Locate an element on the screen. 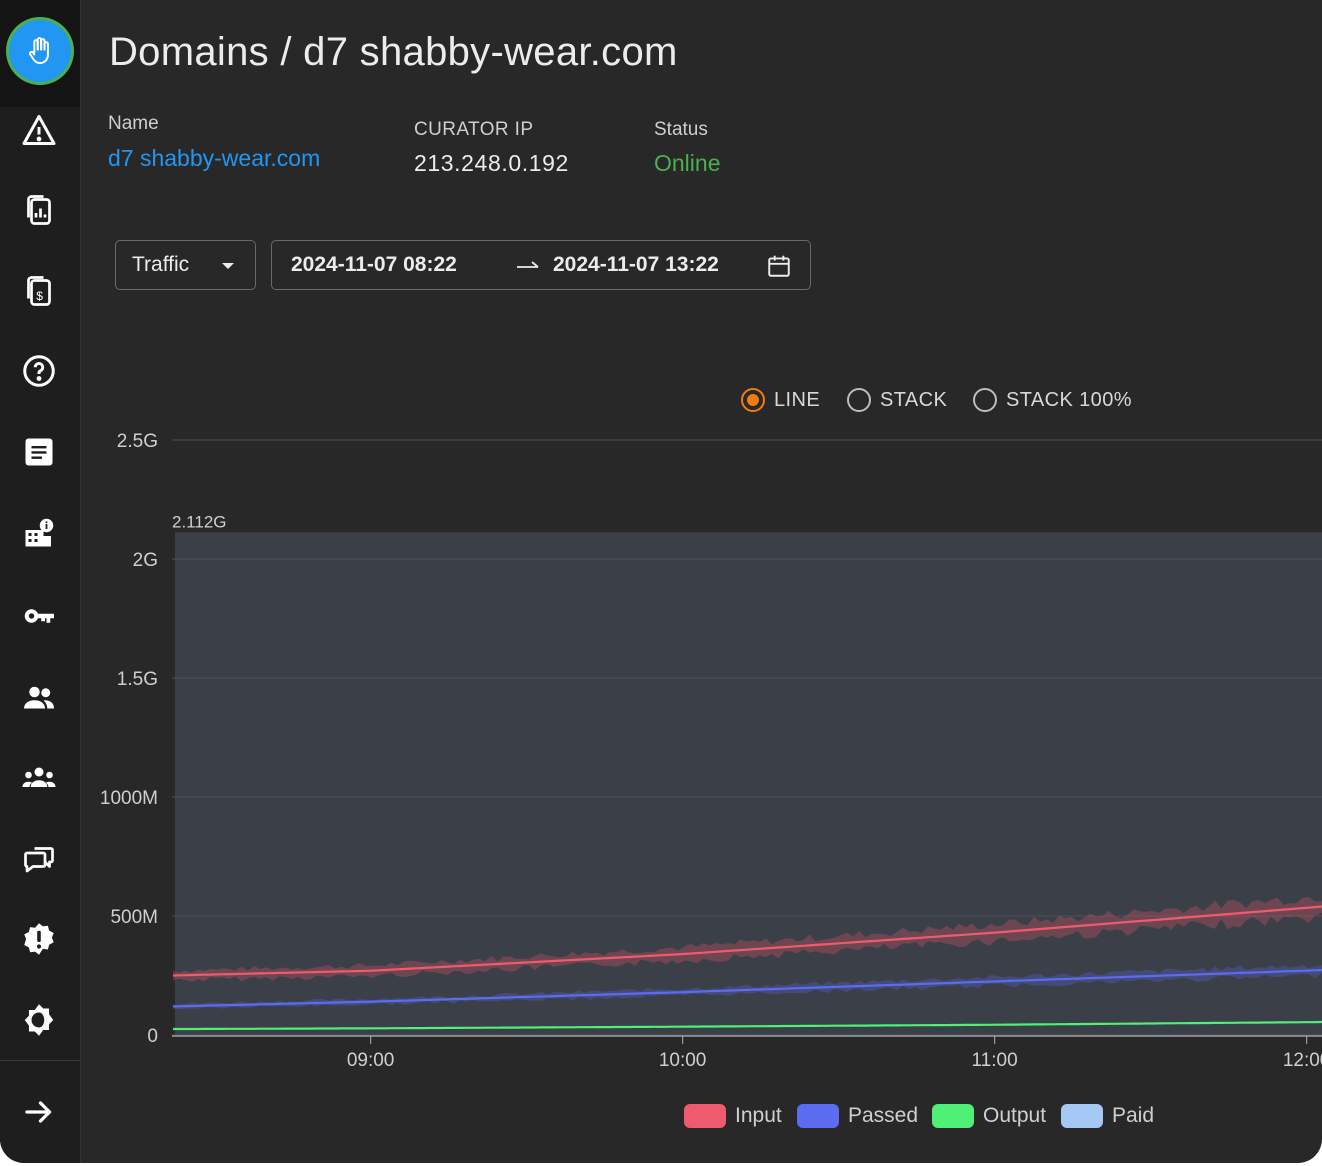 This screenshot has width=1322, height=1166. report-icon is located at coordinates (39, 210).